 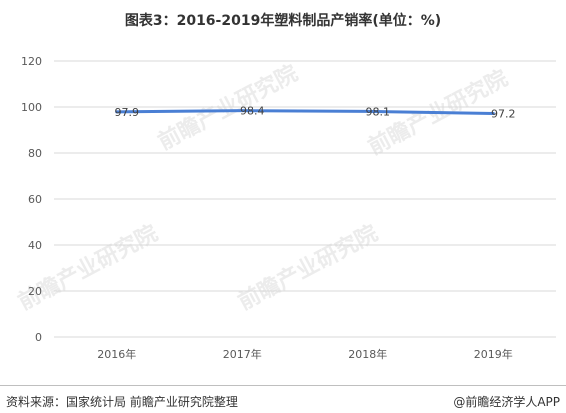 I want to click on y-tick-label: 80, so click(x=35, y=153).